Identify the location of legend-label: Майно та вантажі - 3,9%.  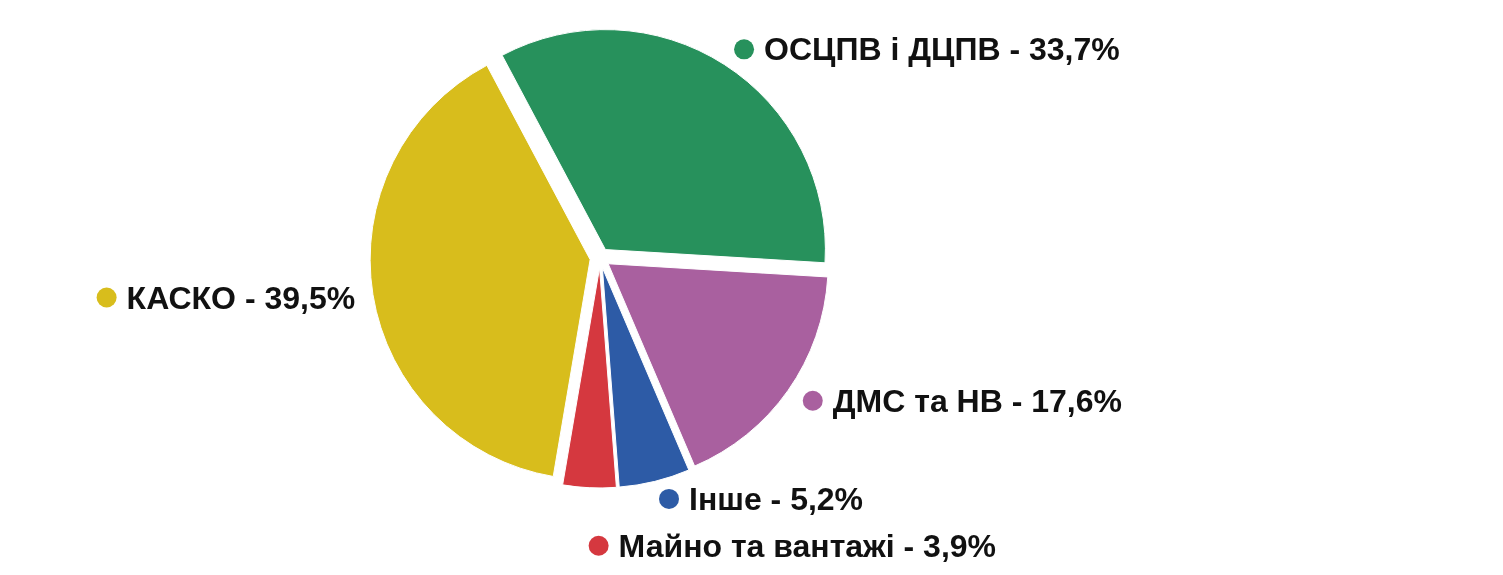
(807, 545).